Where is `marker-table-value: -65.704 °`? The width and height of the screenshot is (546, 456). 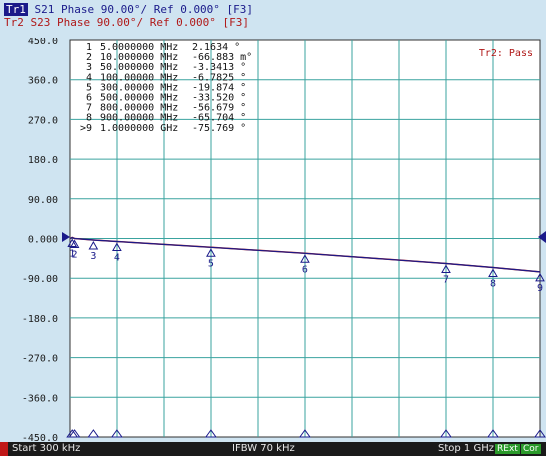
marker-table-value: -65.704 ° is located at coordinates (219, 118).